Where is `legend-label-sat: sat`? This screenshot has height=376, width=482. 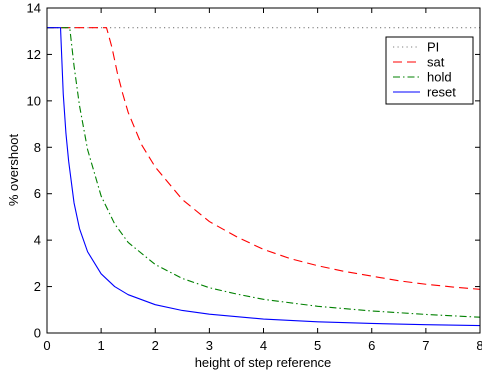
legend-label-sat: sat is located at coordinates (436, 62).